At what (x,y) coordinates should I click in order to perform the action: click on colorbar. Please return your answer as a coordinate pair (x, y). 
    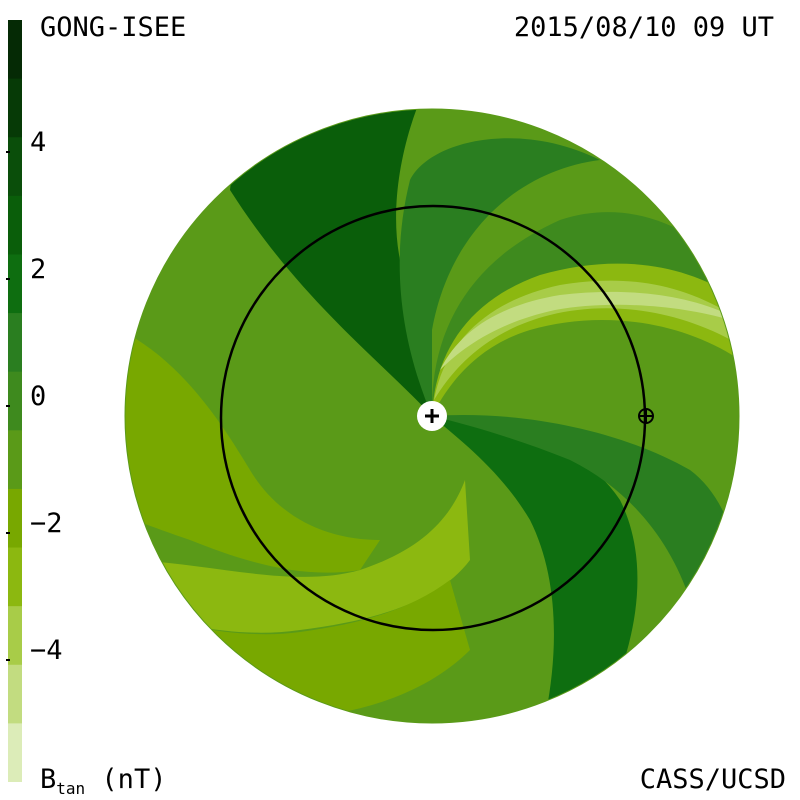
    Looking at the image, I should click on (15, 401).